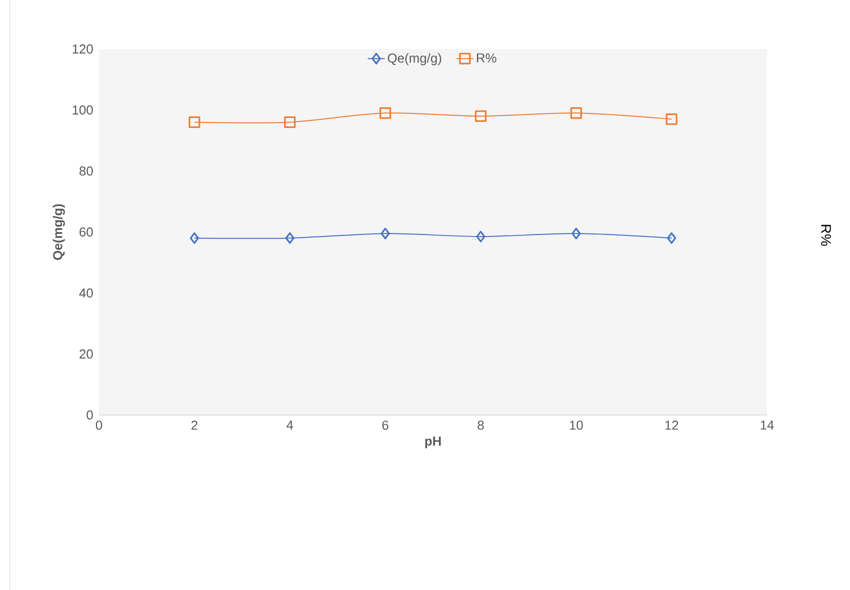  I want to click on legend-label: R%, so click(486, 57).